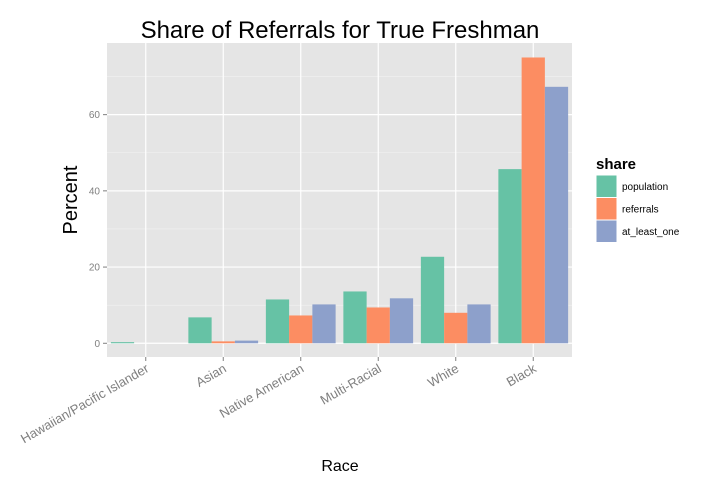 The height and width of the screenshot is (484, 709). I want to click on legend-title: share, so click(616, 164).